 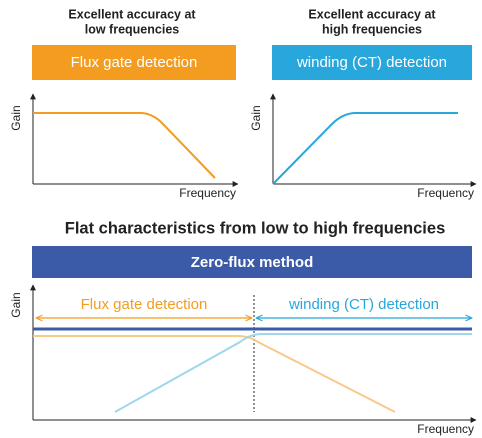 I want to click on box-label: Zero-flux method, so click(x=252, y=262).